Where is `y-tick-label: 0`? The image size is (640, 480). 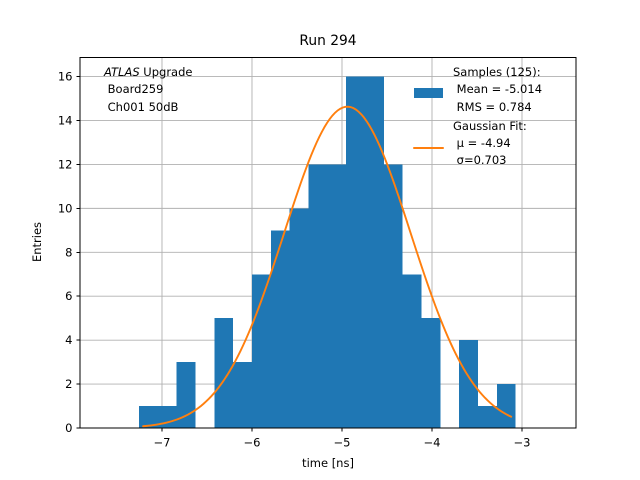 y-tick-label: 0 is located at coordinates (68, 428).